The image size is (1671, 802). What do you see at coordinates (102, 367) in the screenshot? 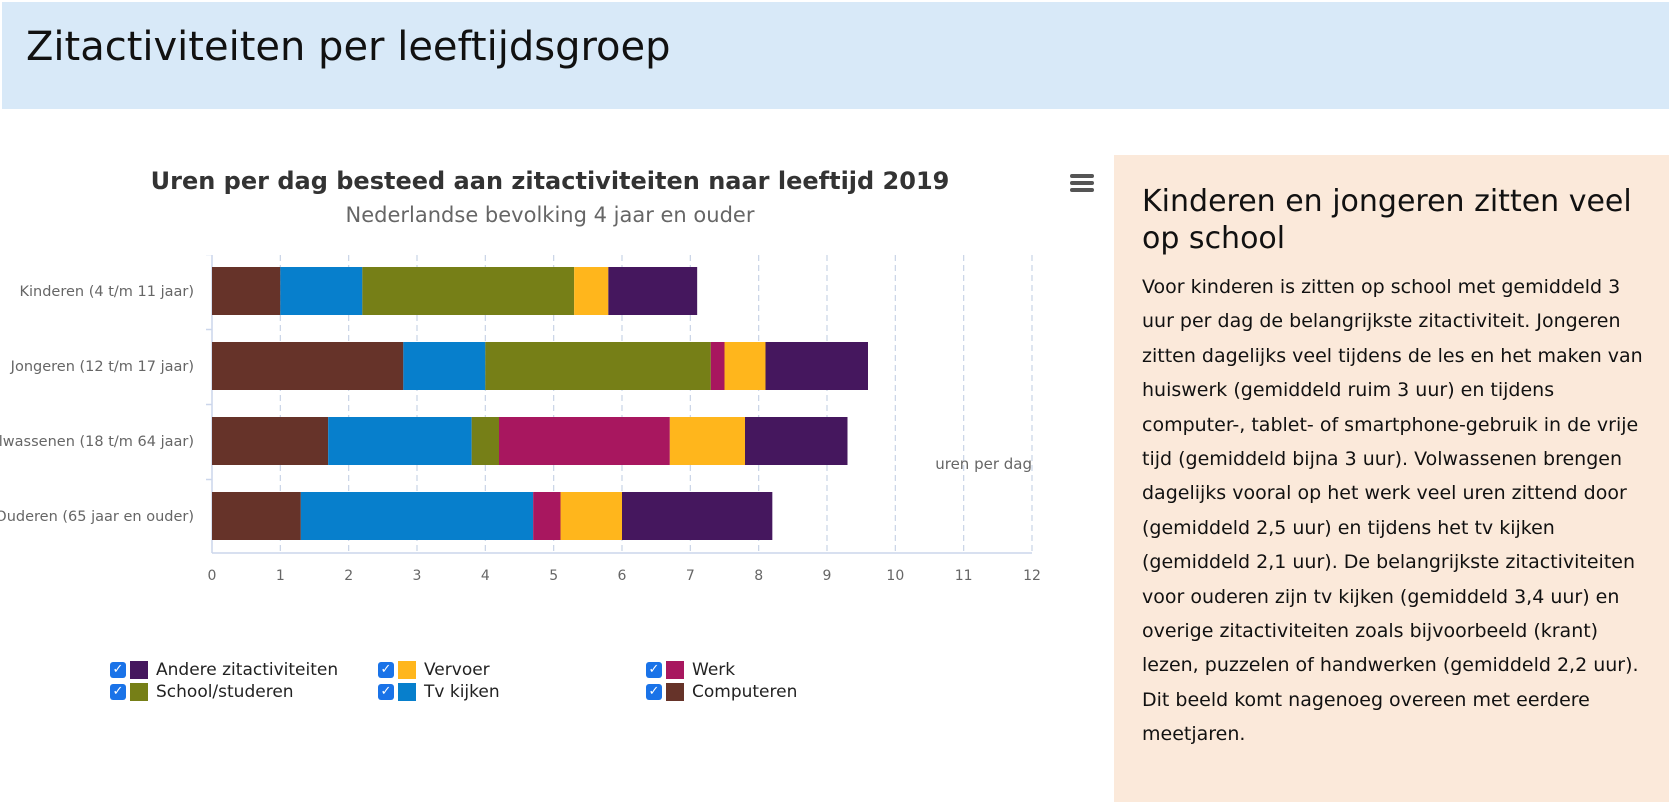
I see `y-category-label: Jongeren (12 t/m 17 jaar)` at bounding box center [102, 367].